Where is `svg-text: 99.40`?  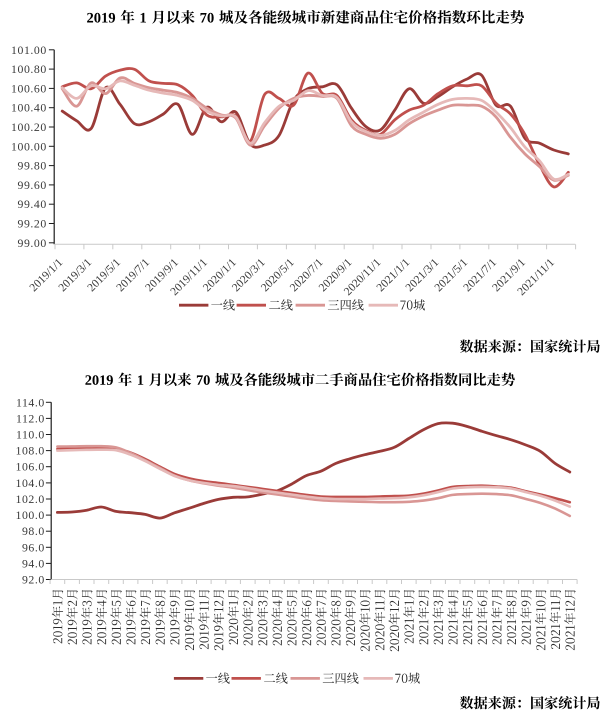
svg-text: 99.40 is located at coordinates (32, 204).